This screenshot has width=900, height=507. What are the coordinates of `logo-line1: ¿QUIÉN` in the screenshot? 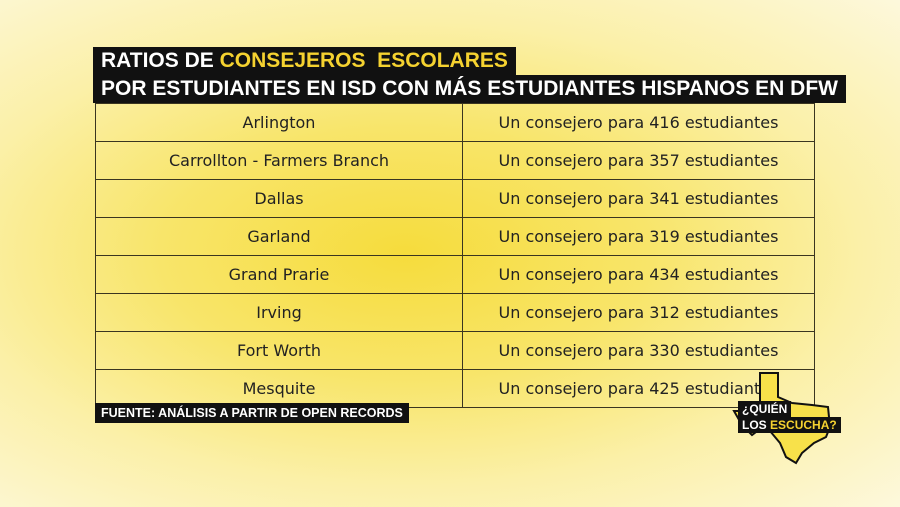 It's located at (765, 409).